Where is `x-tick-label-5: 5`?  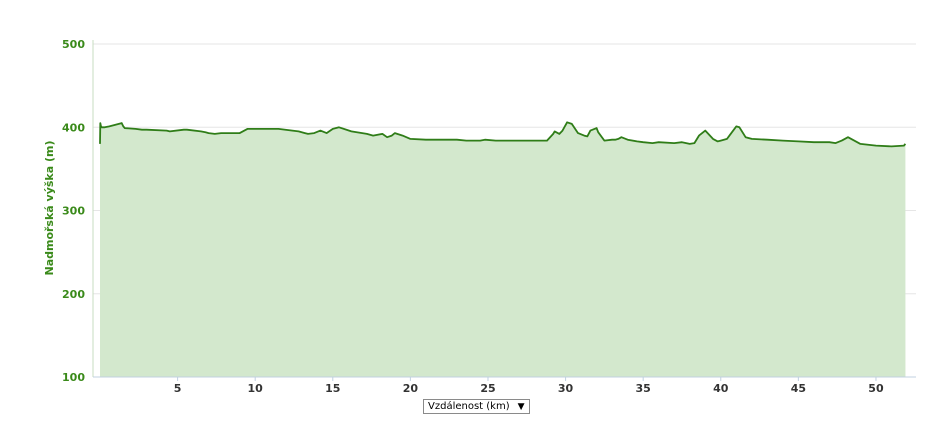
x-tick-label-5: 5 is located at coordinates (178, 388).